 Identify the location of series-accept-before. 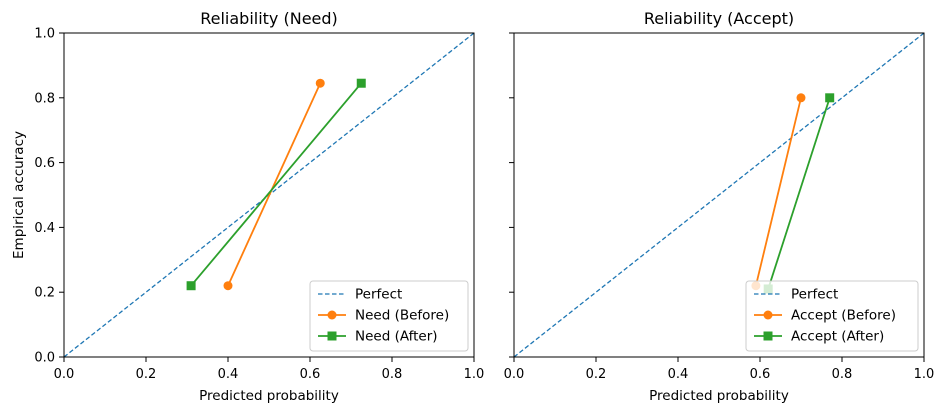
(778, 192).